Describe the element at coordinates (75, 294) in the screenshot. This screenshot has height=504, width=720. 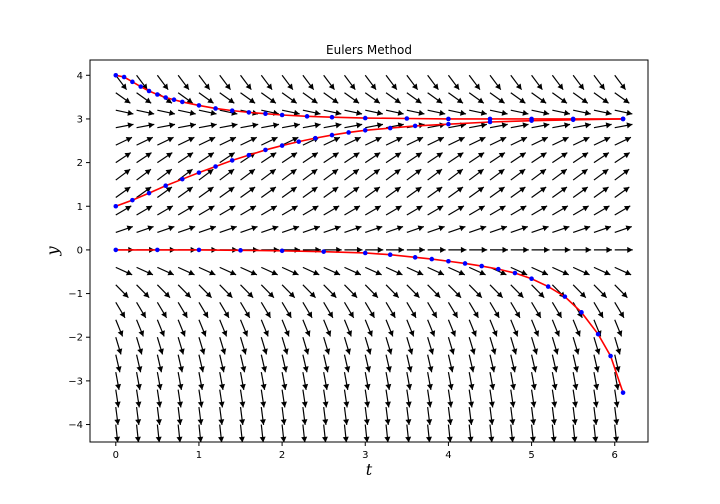
I see `y-tick-label: −1` at that location.